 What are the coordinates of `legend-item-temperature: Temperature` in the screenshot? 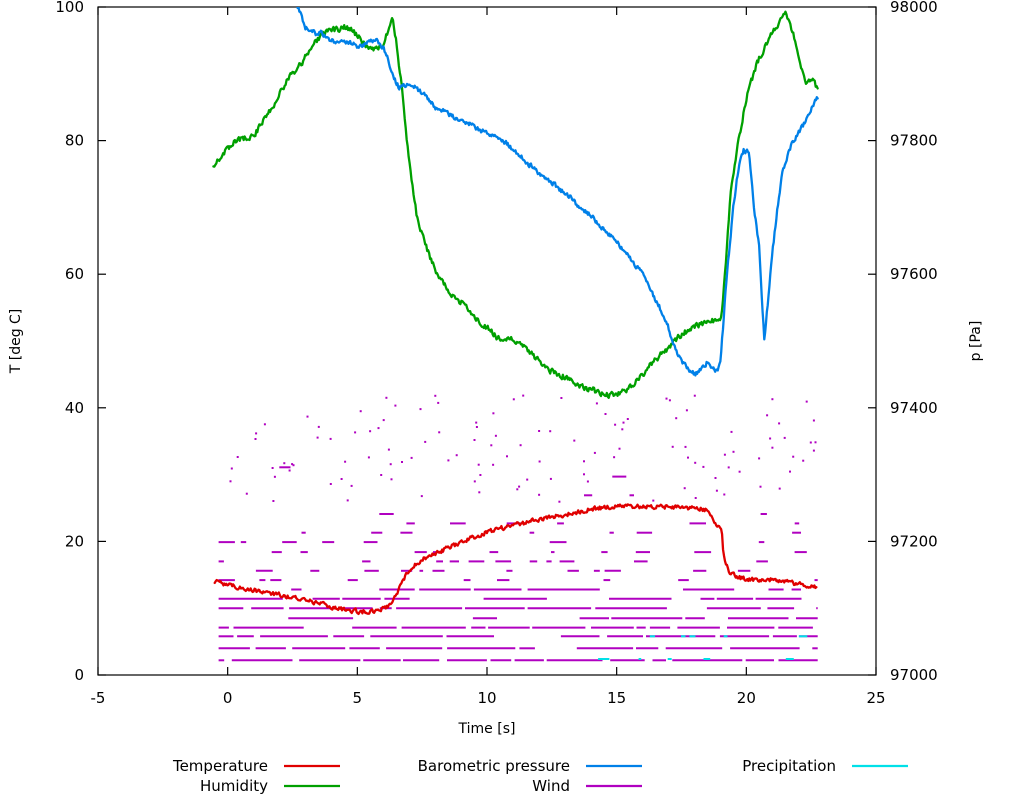 It's located at (256, 766).